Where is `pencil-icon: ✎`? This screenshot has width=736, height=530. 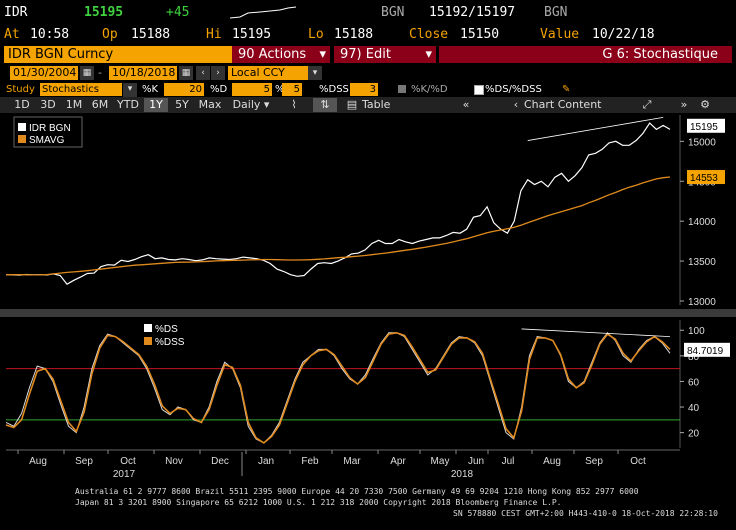
pencil-icon: ✎ is located at coordinates (566, 89).